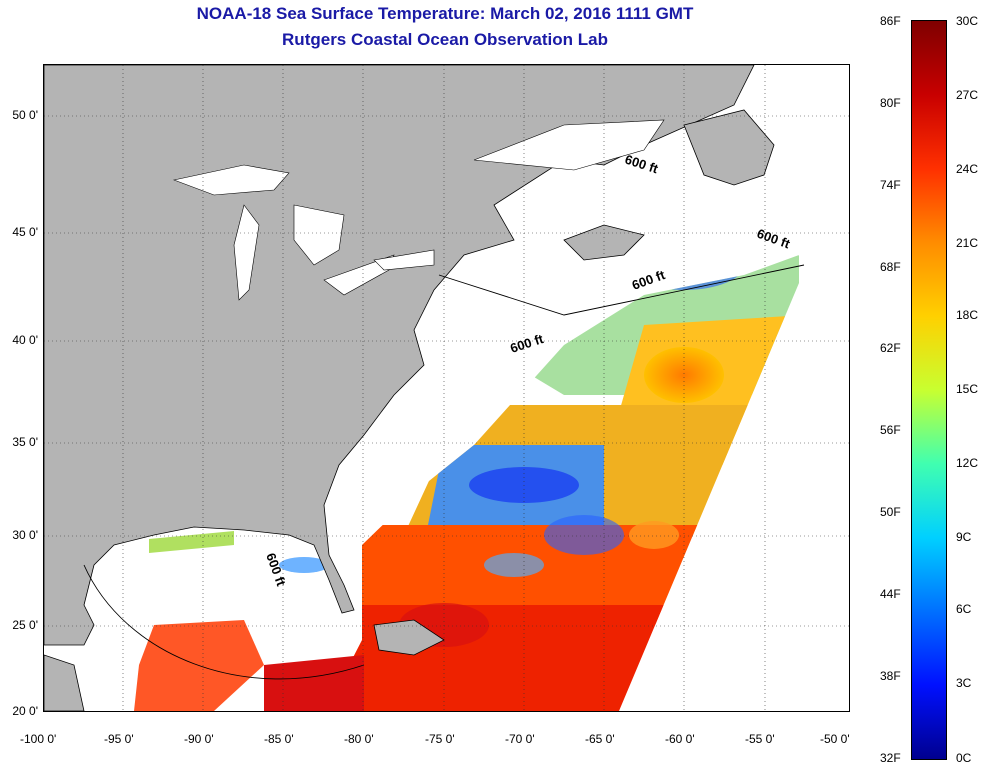 This screenshot has width=984, height=770. Describe the element at coordinates (440, 739) in the screenshot. I see `lon-label-75: -75 0'` at that location.